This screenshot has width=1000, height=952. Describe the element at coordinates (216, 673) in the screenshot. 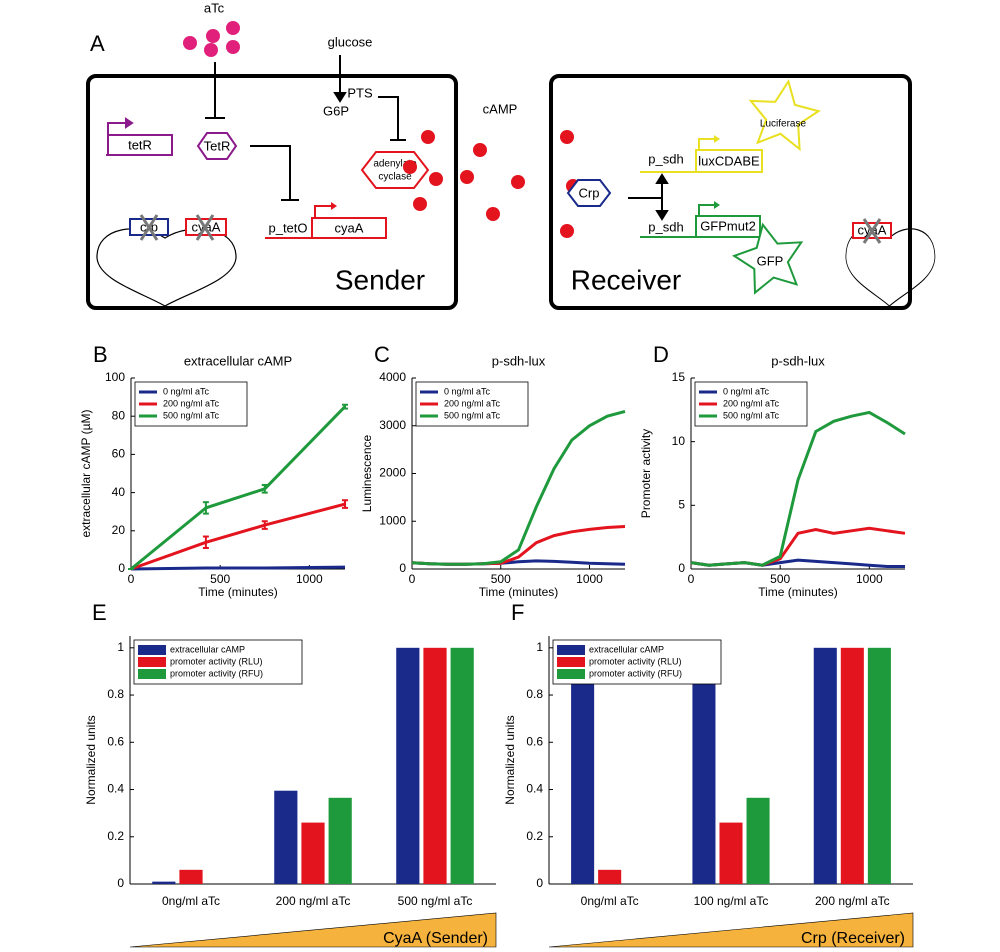

I see `legend-label: promoter activity (RFU)` at that location.